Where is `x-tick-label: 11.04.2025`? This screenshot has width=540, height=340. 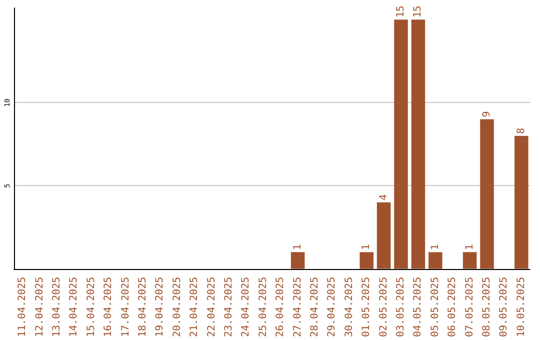 x-tick-label: 11.04.2025 is located at coordinates (22, 307).